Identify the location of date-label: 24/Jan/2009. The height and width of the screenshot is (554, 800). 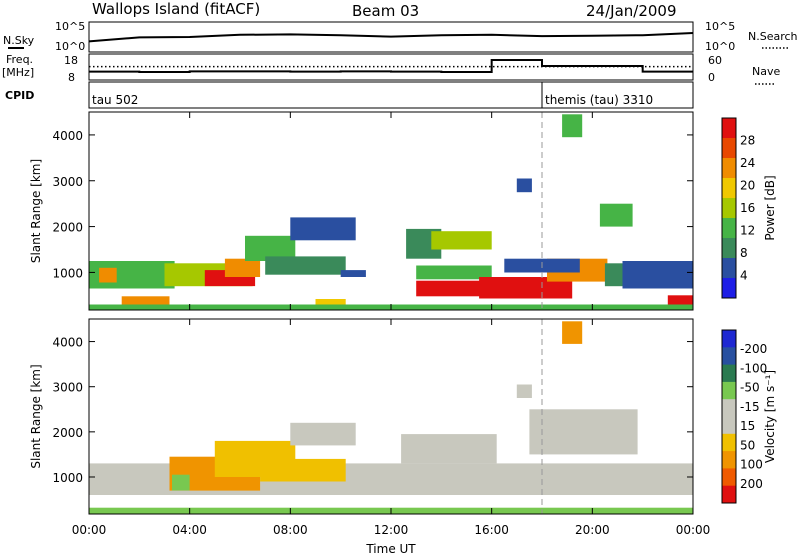
(631, 11).